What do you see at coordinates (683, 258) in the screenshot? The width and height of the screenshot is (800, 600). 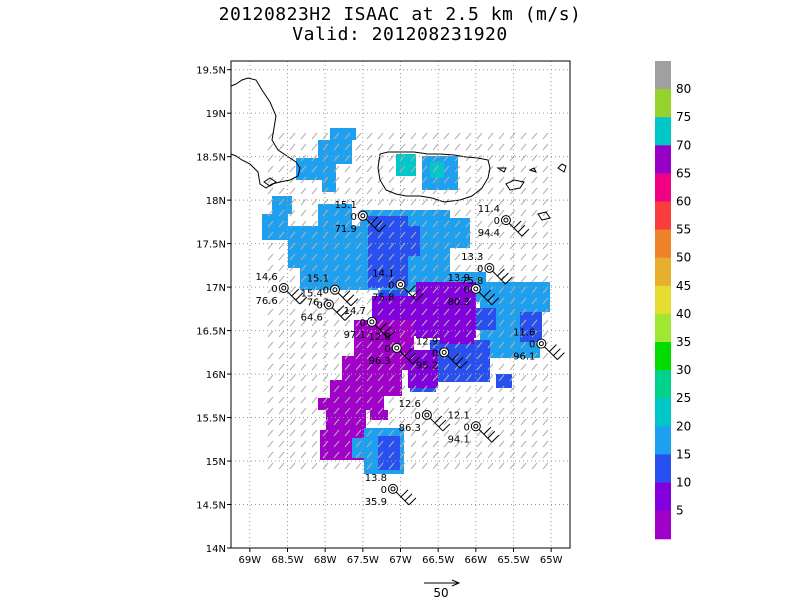 I see `colorbar-label: 50` at bounding box center [683, 258].